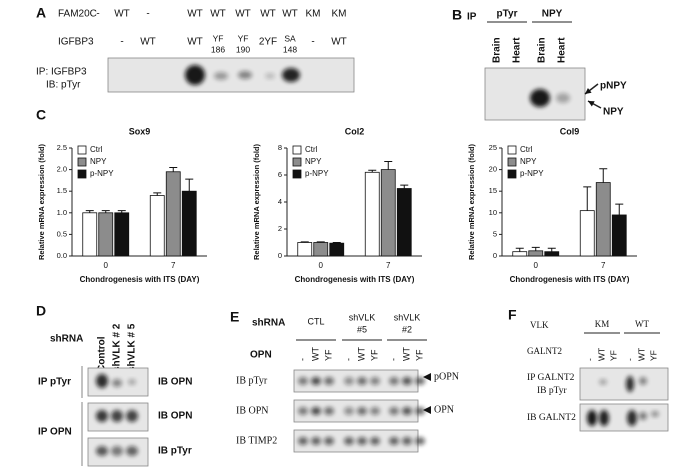 The width and height of the screenshot is (689, 467). Describe the element at coordinates (252, 410) in the screenshot. I see `ib-label: IB OPN` at that location.